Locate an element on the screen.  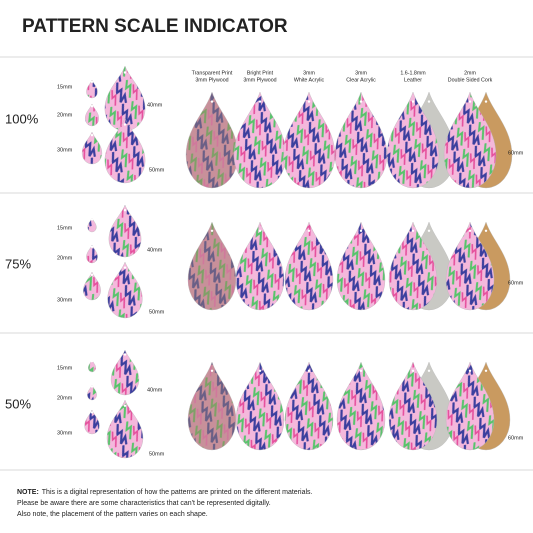
material-label: Transparent Print is located at coordinates (212, 73).